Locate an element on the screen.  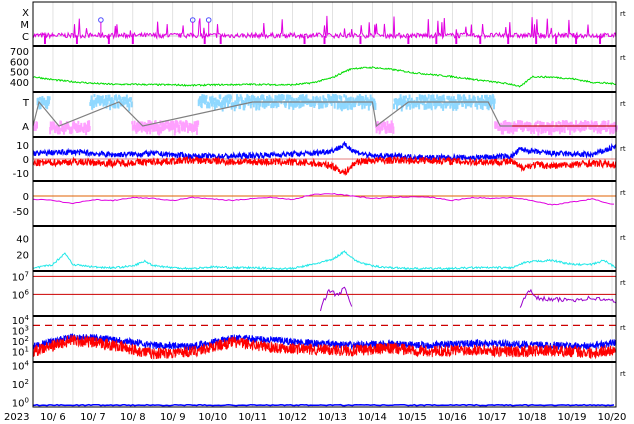
right-marker-temperature: rt is located at coordinates (623, 283).